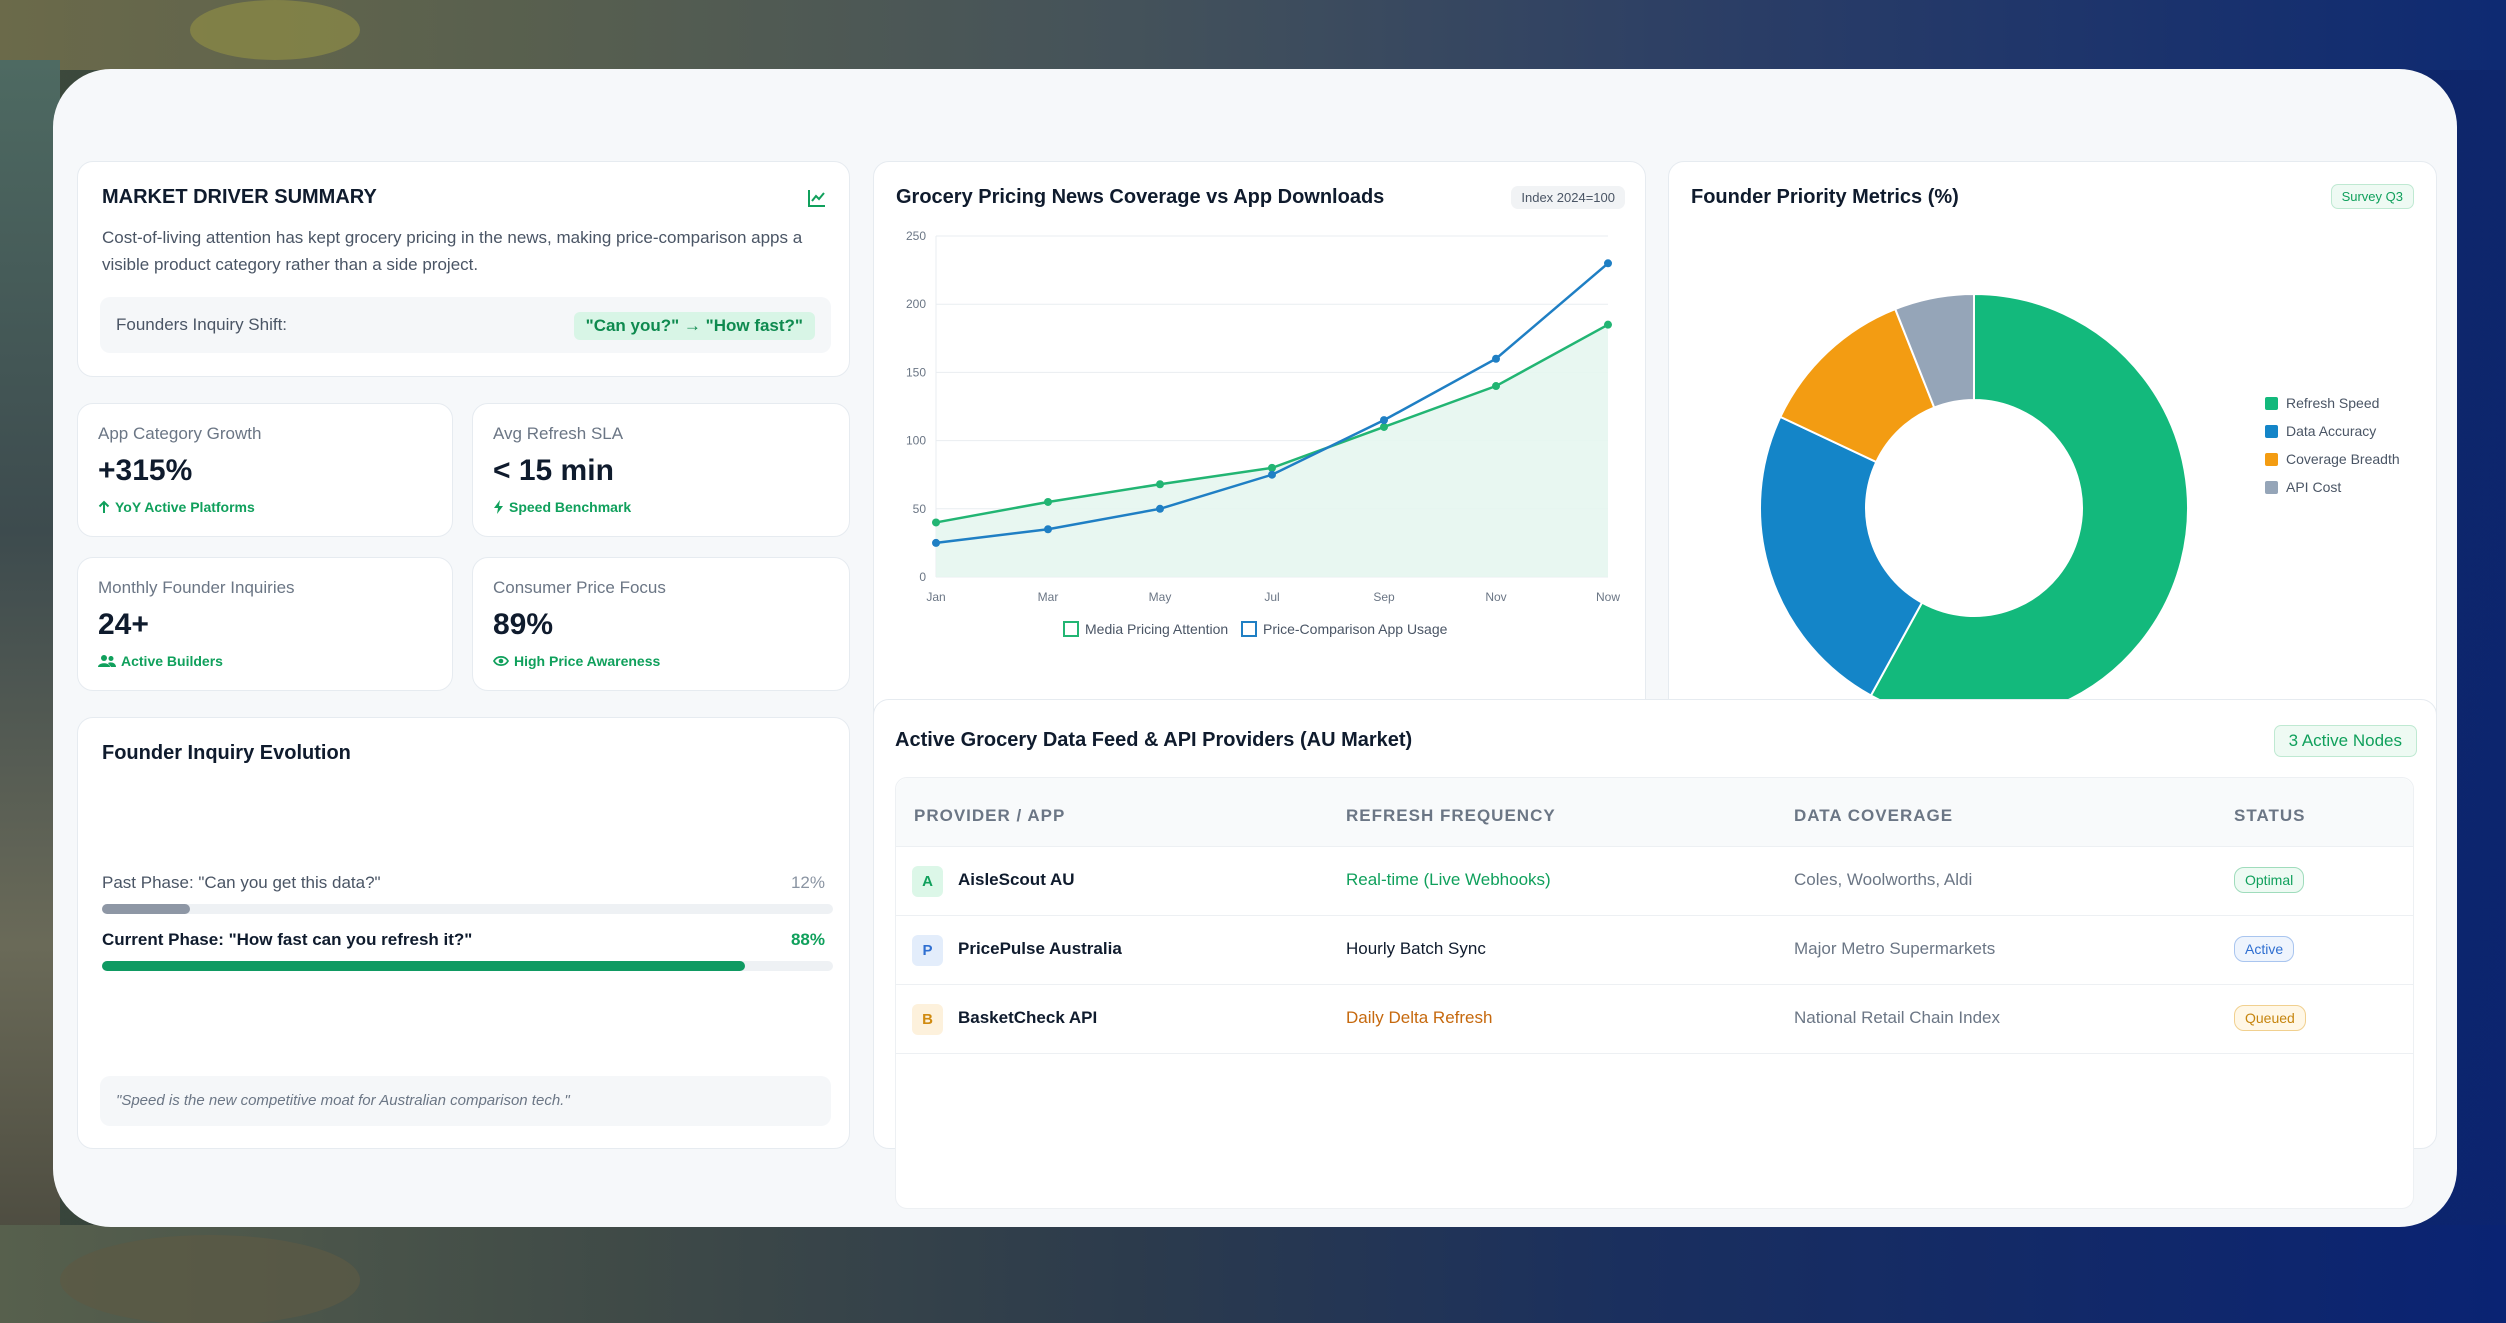 This screenshot has height=1323, width=2506. I want to click on legend-label: Coverage Breadth, so click(2343, 459).